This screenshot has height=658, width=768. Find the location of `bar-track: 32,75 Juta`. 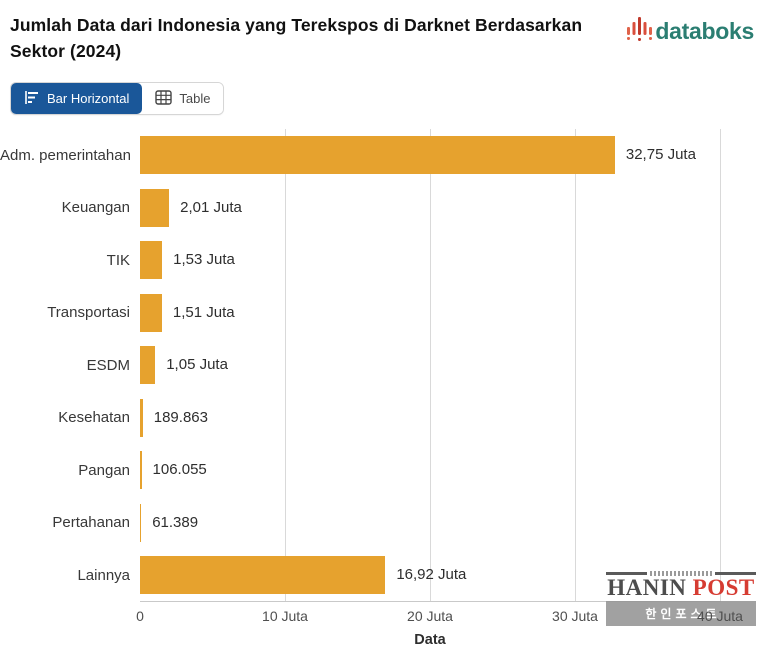

bar-track: 32,75 Juta is located at coordinates (430, 155).